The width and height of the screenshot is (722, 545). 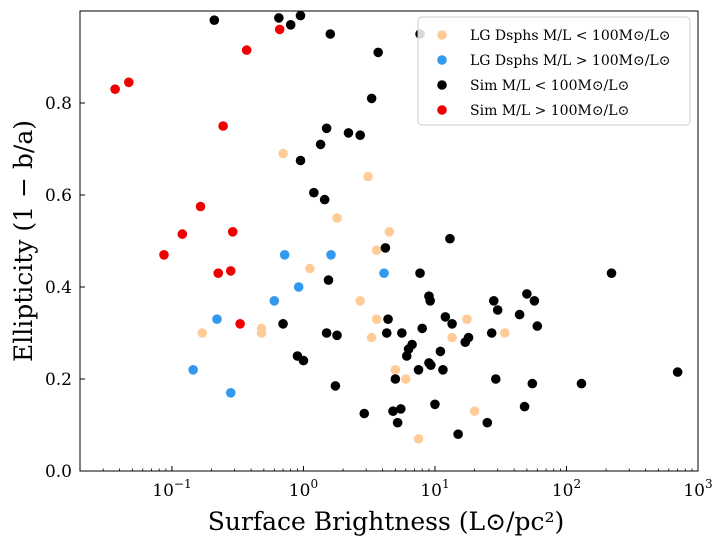 I want to click on legend-label-0: LG Dsphs M/L < 100M⊙/L⊙, so click(x=570, y=36).